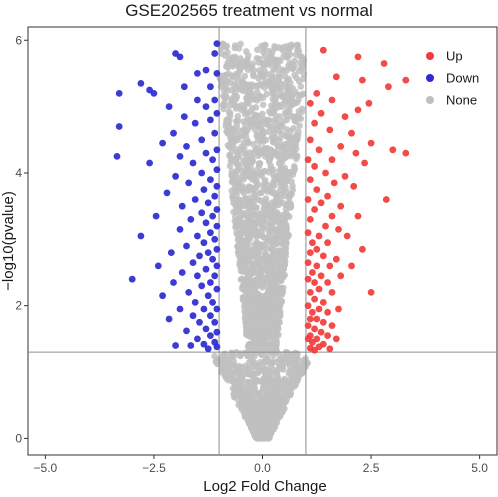 The image size is (498, 497). I want to click on down-points-layer, so click(167, 196).